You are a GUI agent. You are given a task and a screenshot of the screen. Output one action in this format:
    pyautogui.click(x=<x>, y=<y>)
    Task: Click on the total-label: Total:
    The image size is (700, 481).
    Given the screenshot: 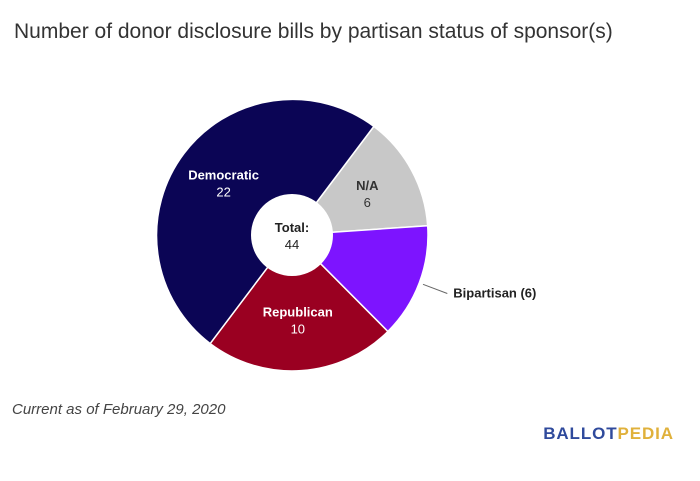 What is the action you would take?
    pyautogui.click(x=292, y=227)
    